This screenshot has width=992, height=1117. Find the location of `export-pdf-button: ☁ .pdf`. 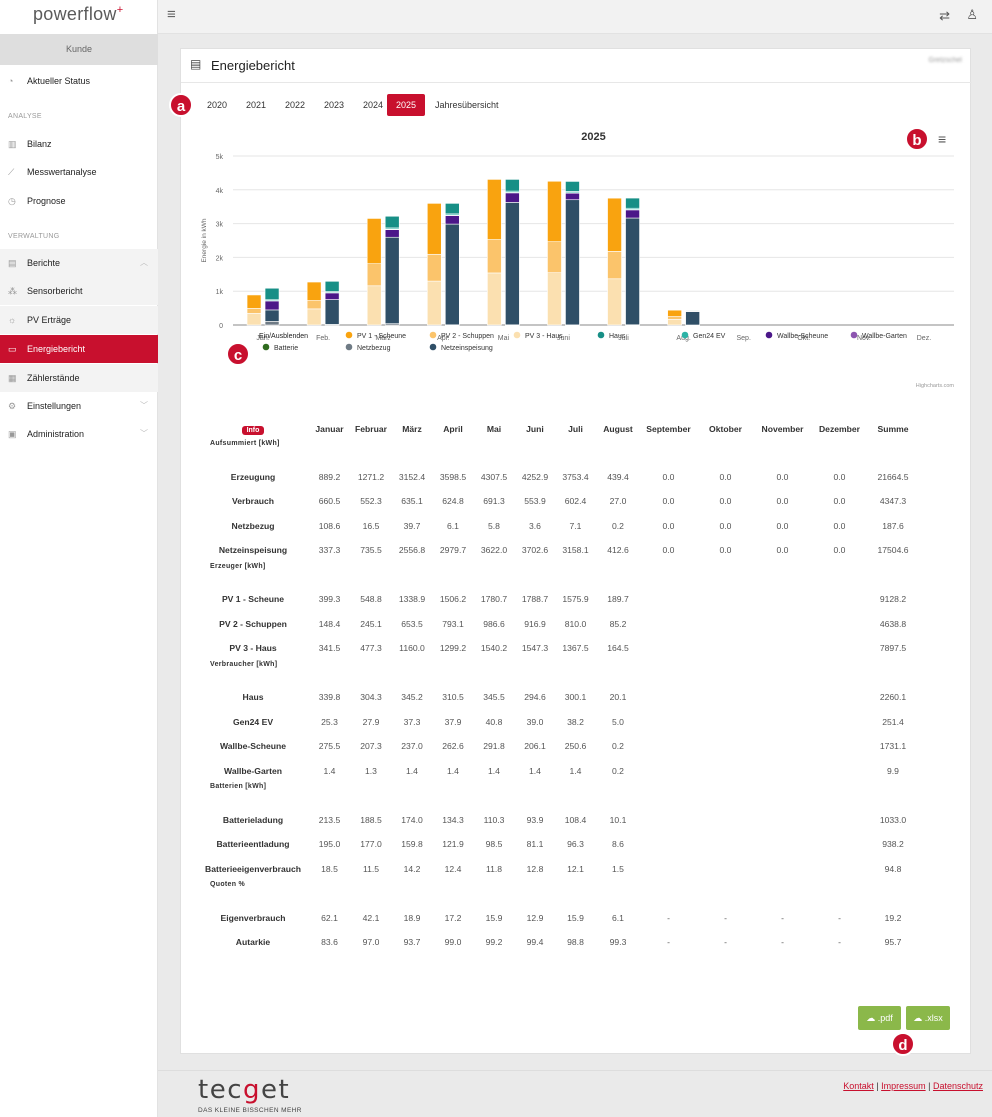

export-pdf-button: ☁ .pdf is located at coordinates (879, 1018).